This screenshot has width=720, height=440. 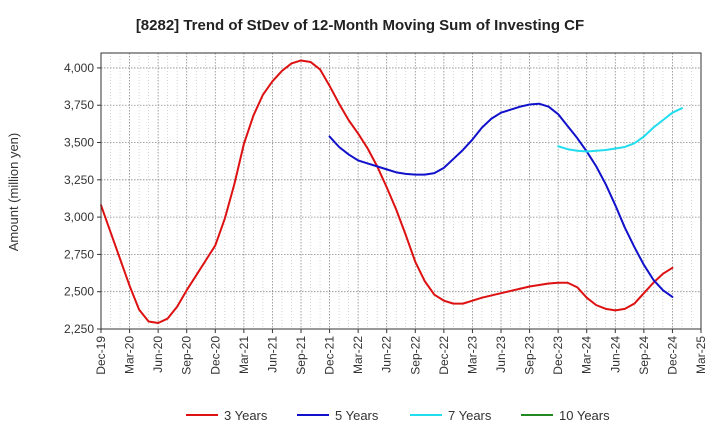 I want to click on x-tick-label: Dec-20, so click(x=215, y=355).